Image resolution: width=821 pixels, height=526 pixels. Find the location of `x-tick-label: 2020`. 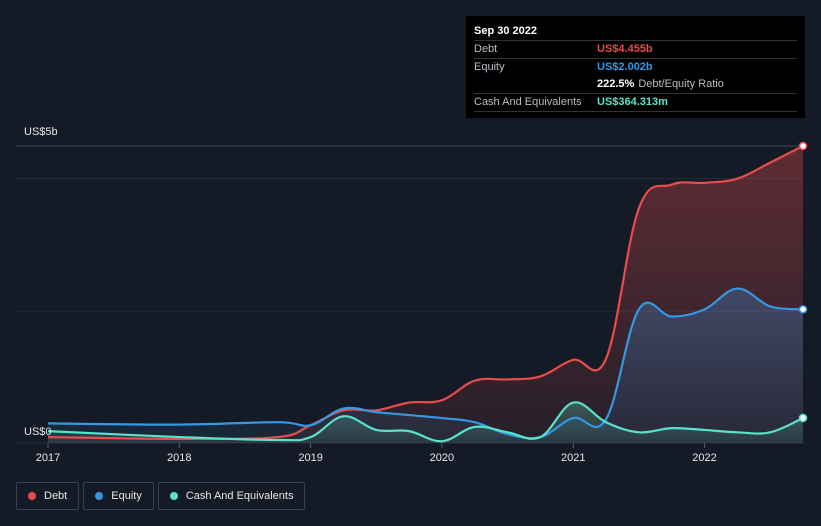

x-tick-label: 2020 is located at coordinates (442, 458).